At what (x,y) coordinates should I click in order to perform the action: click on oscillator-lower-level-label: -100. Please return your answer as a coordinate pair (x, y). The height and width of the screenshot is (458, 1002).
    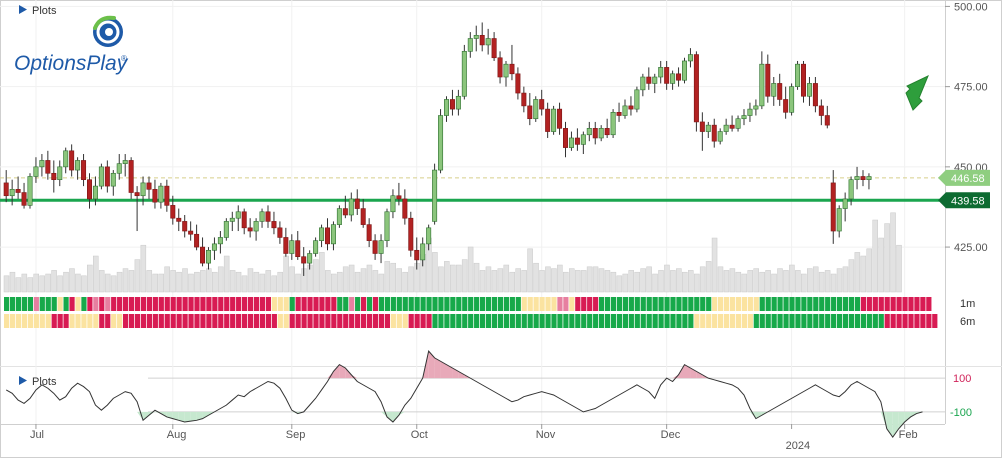
    Looking at the image, I should click on (961, 413).